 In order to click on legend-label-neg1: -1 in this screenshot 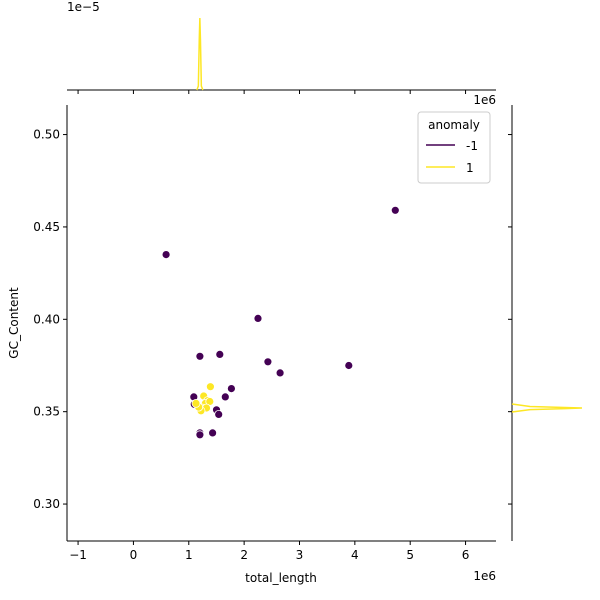, I will do `click(472, 146)`.